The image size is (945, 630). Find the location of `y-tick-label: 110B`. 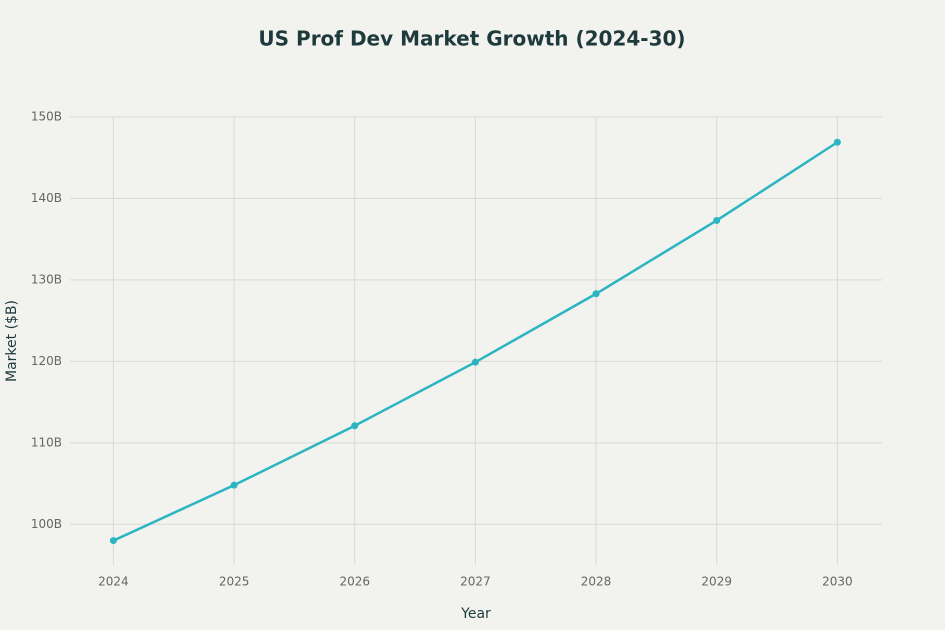

y-tick-label: 110B is located at coordinates (46, 442).